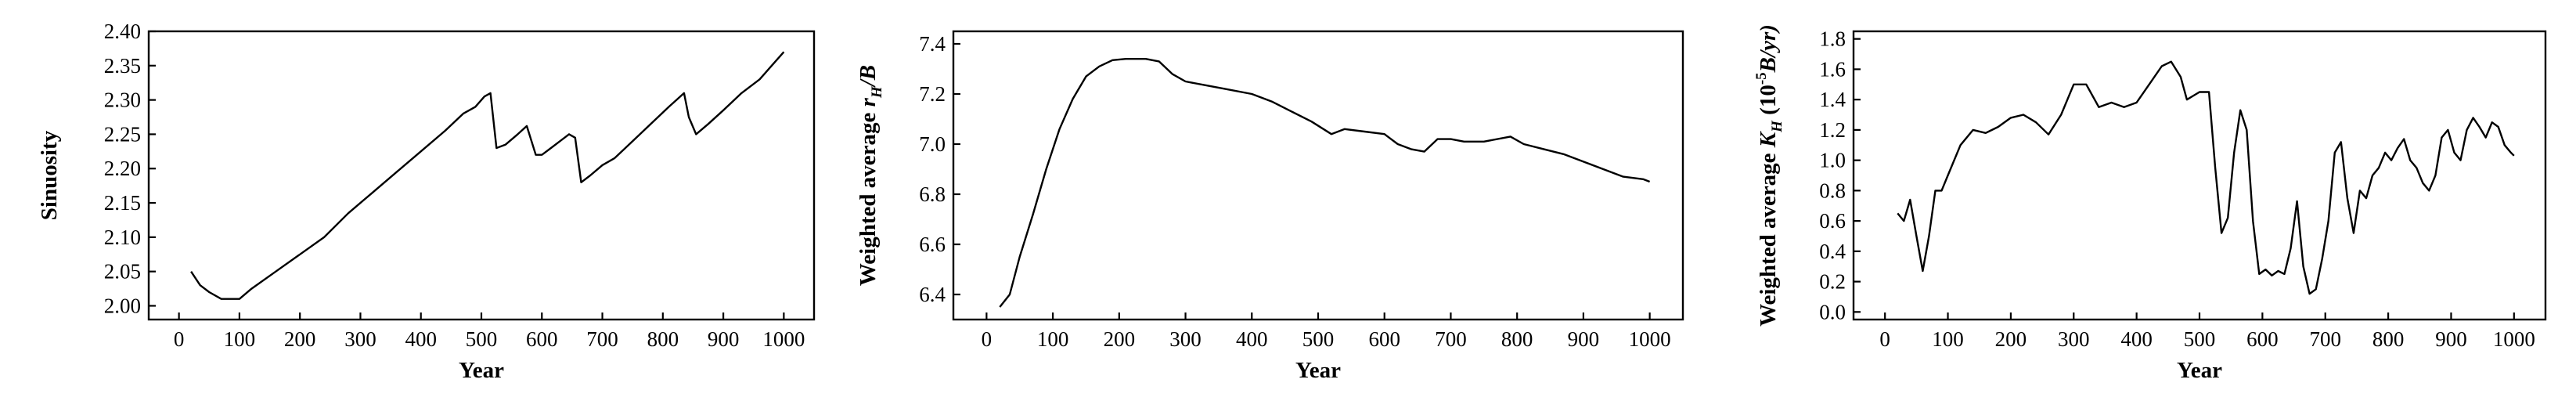 The height and width of the screenshot is (419, 2576). What do you see at coordinates (122, 31) in the screenshot?
I see `y-tick-label: 2.40` at bounding box center [122, 31].